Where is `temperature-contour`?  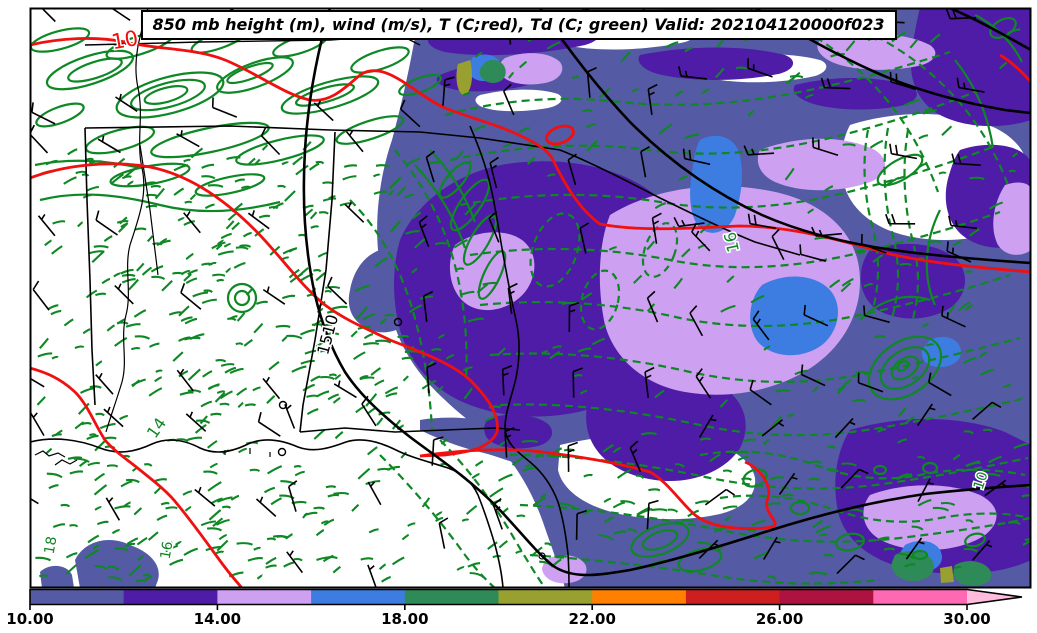
temperature-contour is located at coordinates (292, 98).